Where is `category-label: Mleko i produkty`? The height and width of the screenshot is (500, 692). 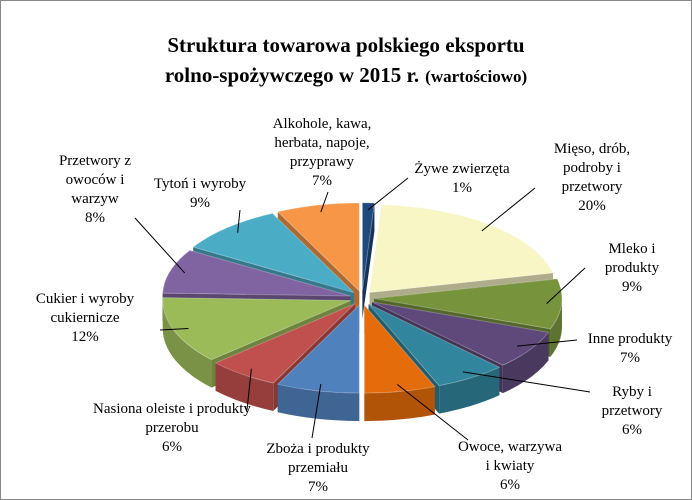
category-label: Mleko i produkty is located at coordinates (632, 258).